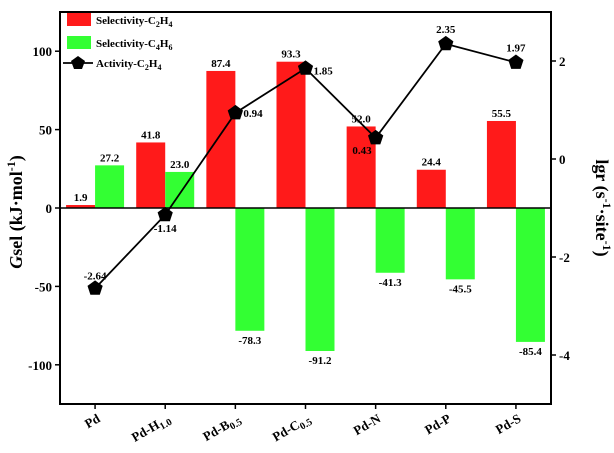  I want to click on label-c2h4-2: 87.4, so click(221, 64).